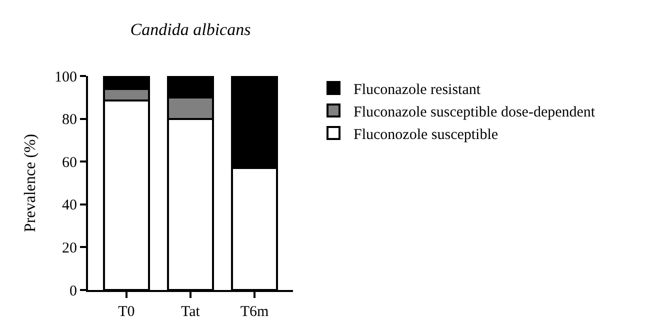 This screenshot has width=660, height=332. I want to click on y-axis-title: Prevalence (%), so click(30, 183).